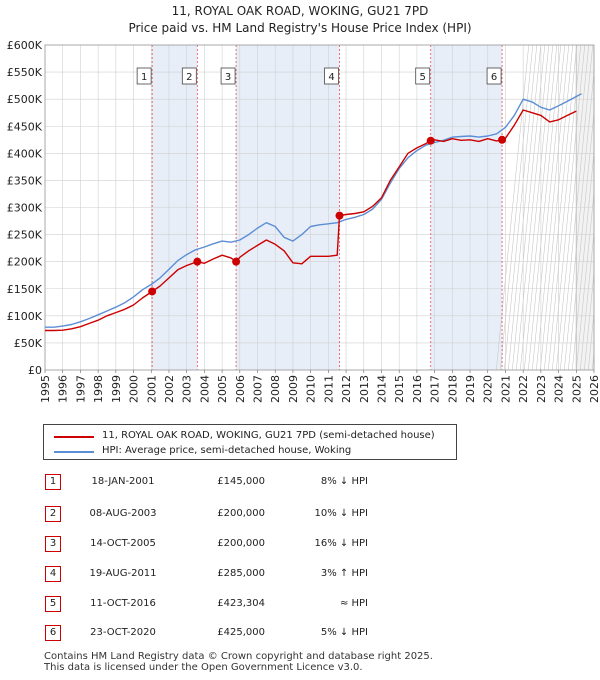 The width and height of the screenshot is (600, 680). What do you see at coordinates (25, 72) in the screenshot?
I see `y-tick-label: £550K` at bounding box center [25, 72].